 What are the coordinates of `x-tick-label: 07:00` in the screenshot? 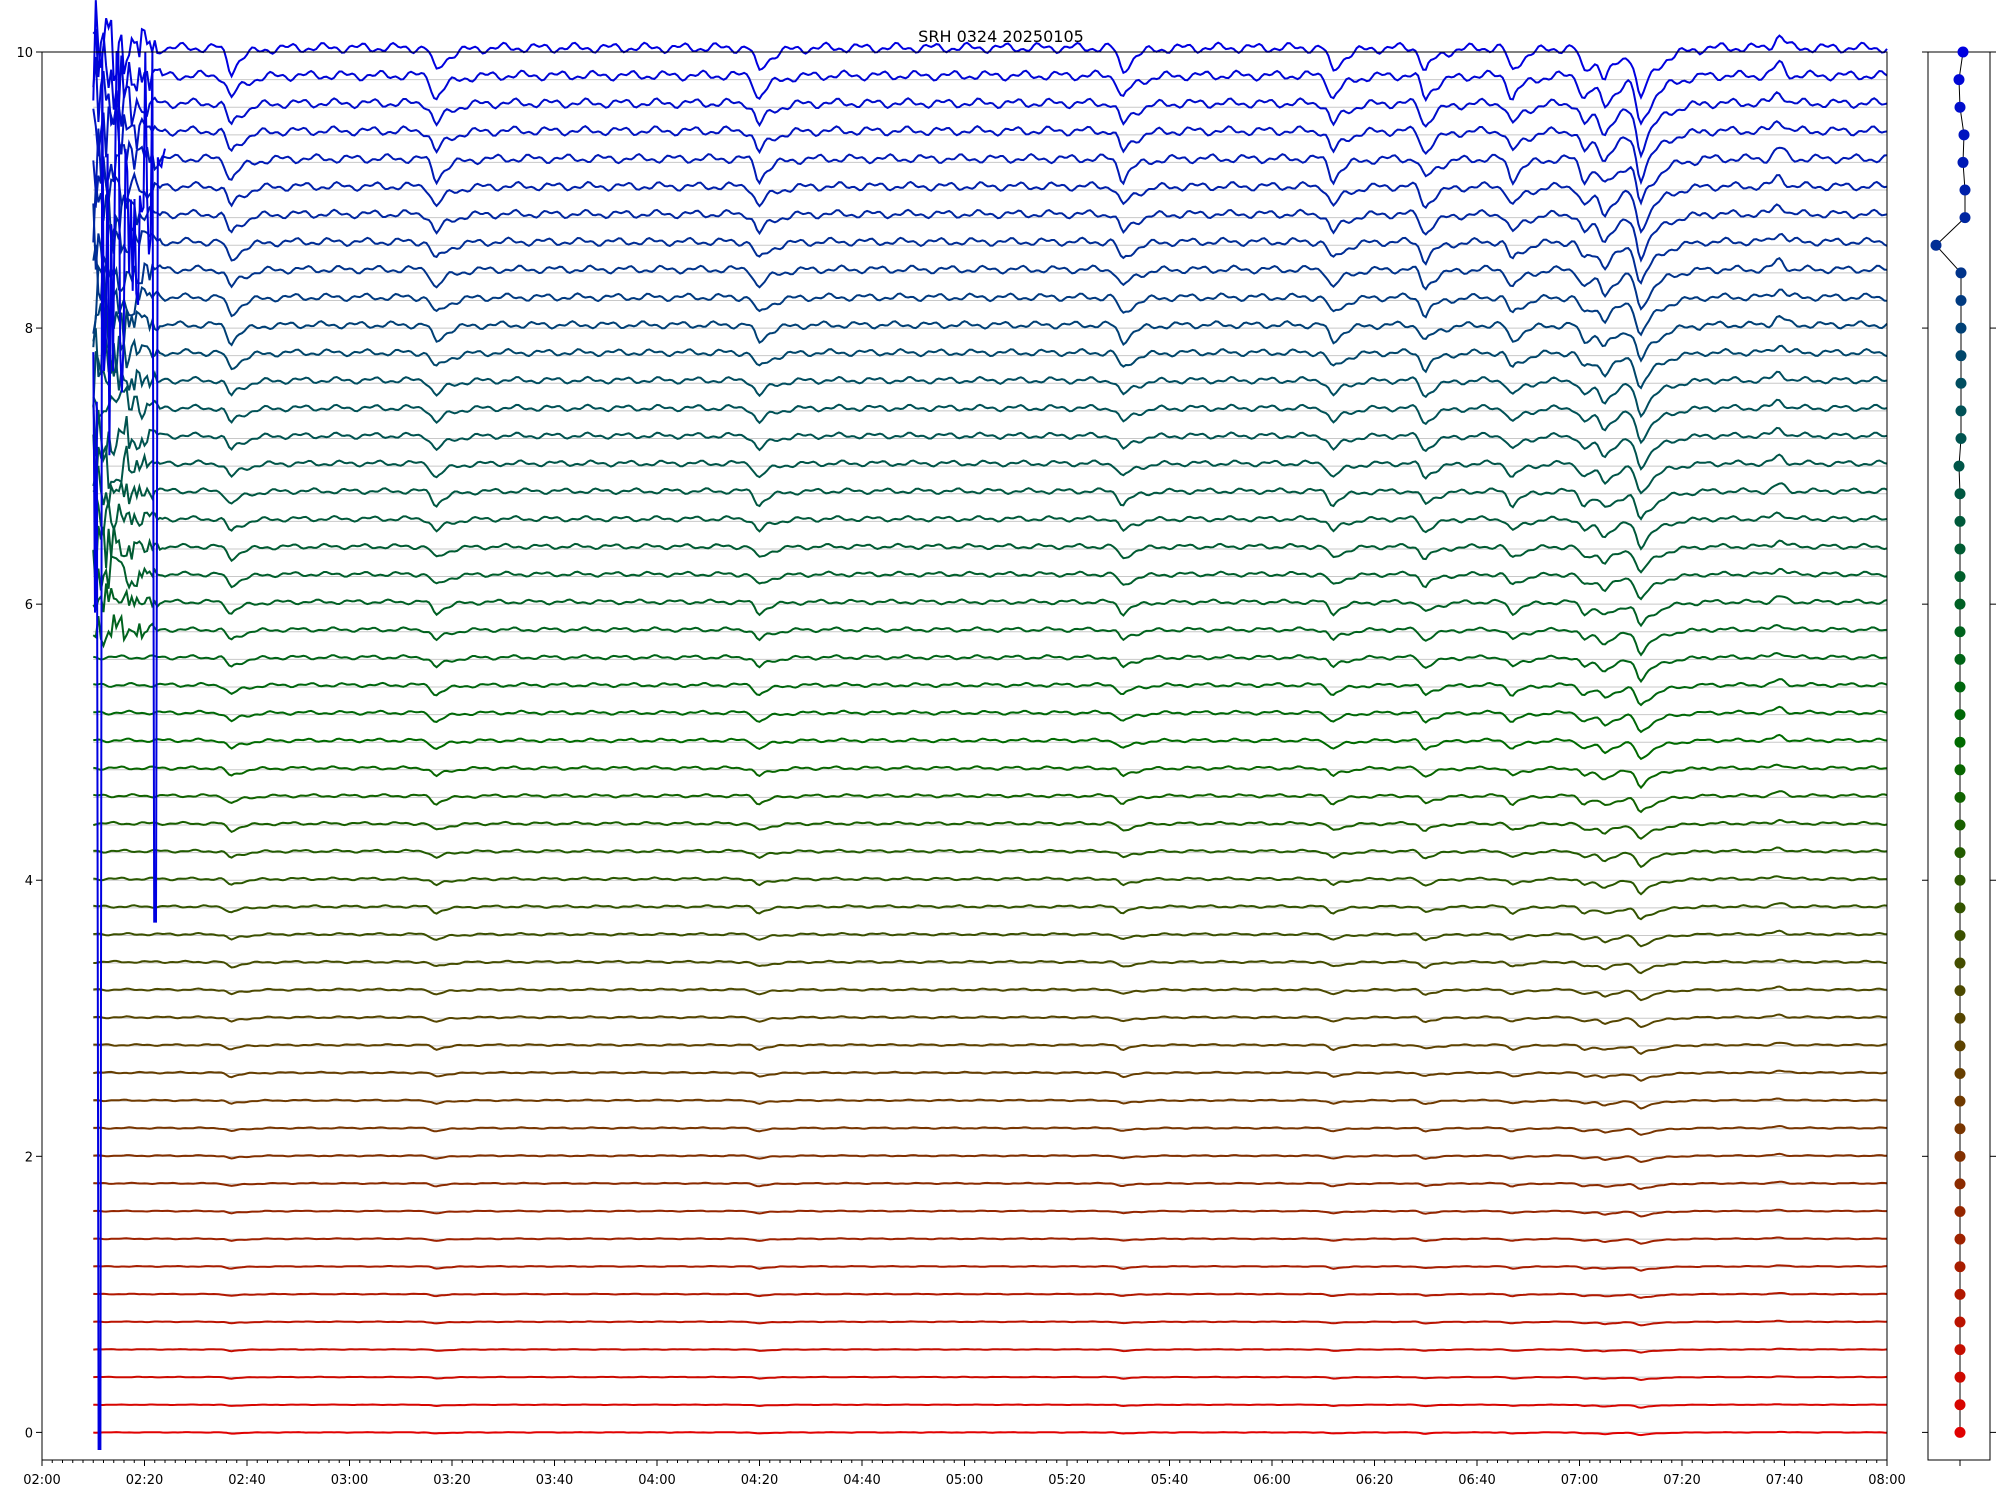 It's located at (1579, 1480).